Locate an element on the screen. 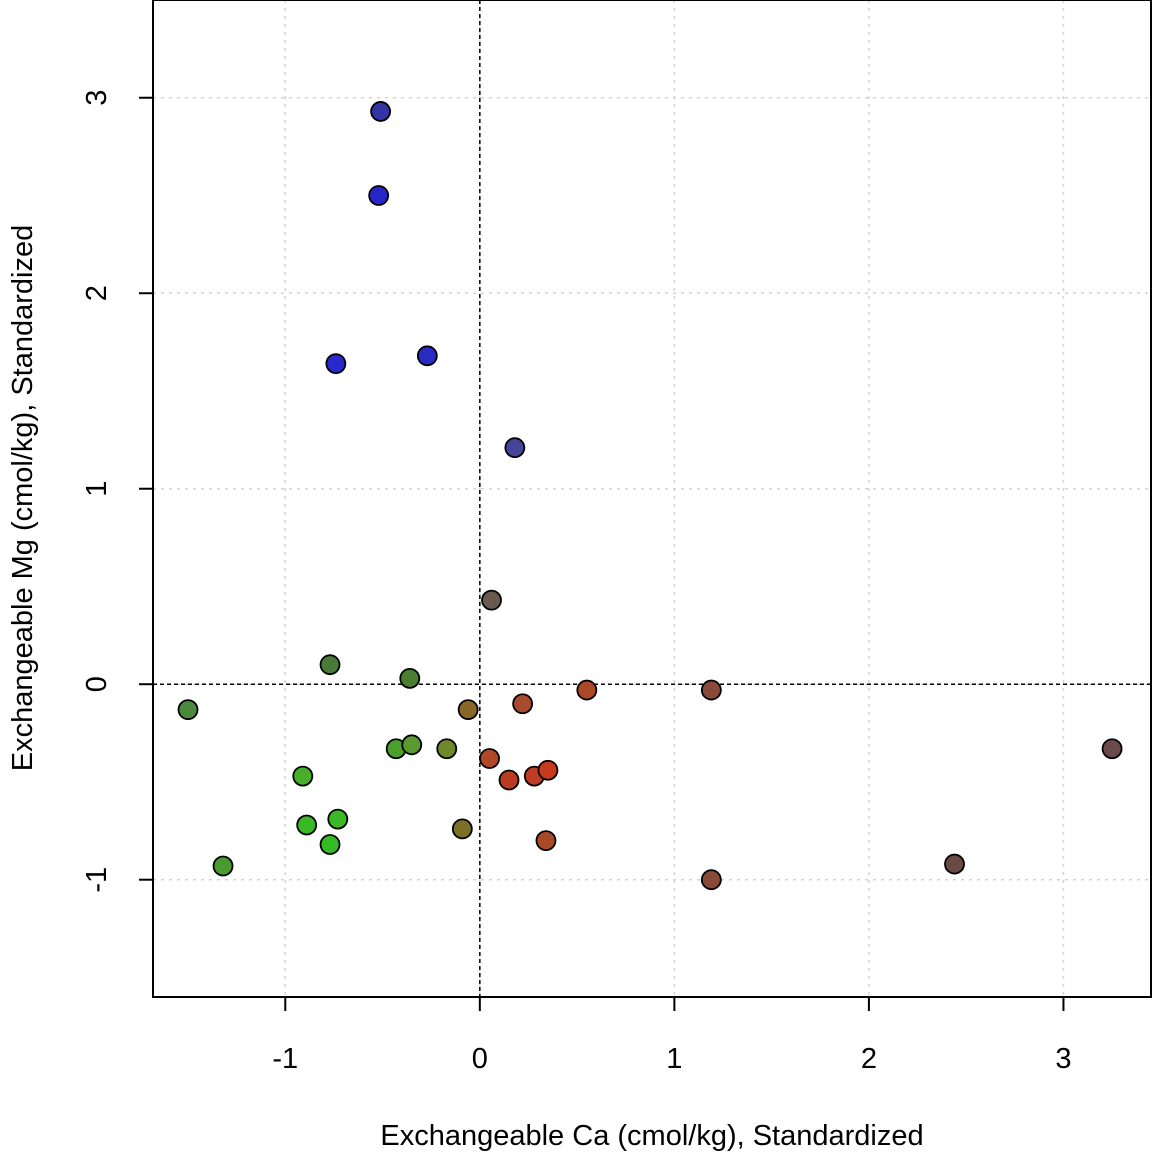 The height and width of the screenshot is (1152, 1152). x-tick-label-3: 2 is located at coordinates (869, 1059).